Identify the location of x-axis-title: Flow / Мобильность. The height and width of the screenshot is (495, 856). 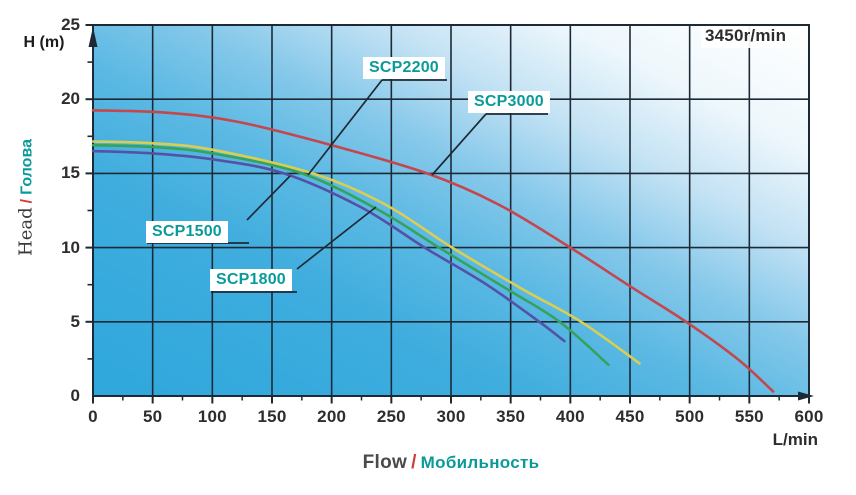
(451, 463).